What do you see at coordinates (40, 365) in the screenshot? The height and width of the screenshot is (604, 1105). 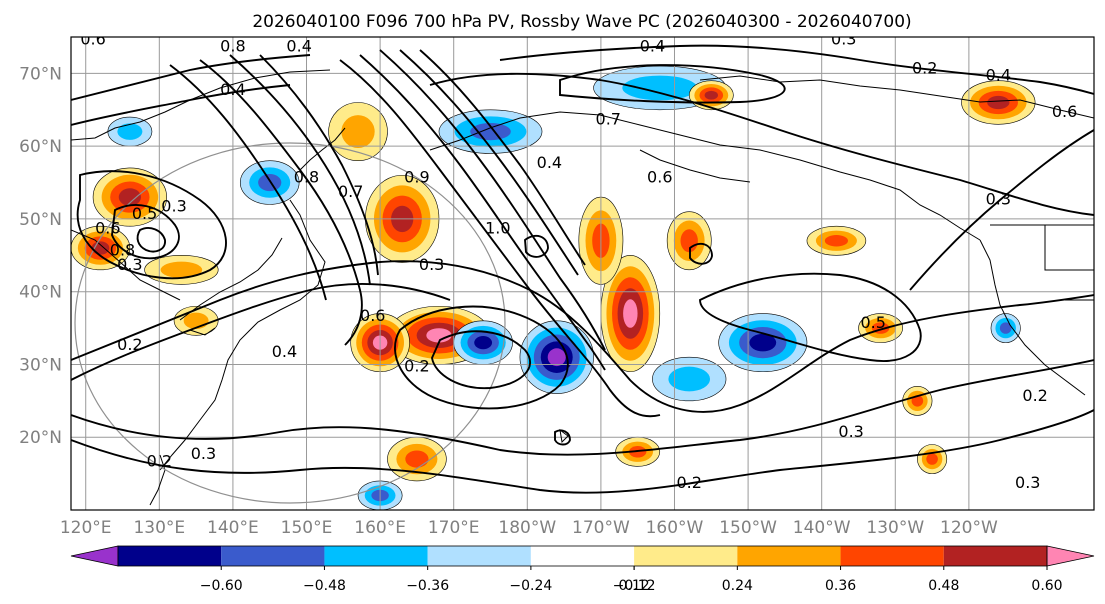 I see `lat-label-4: 30°N` at bounding box center [40, 365].